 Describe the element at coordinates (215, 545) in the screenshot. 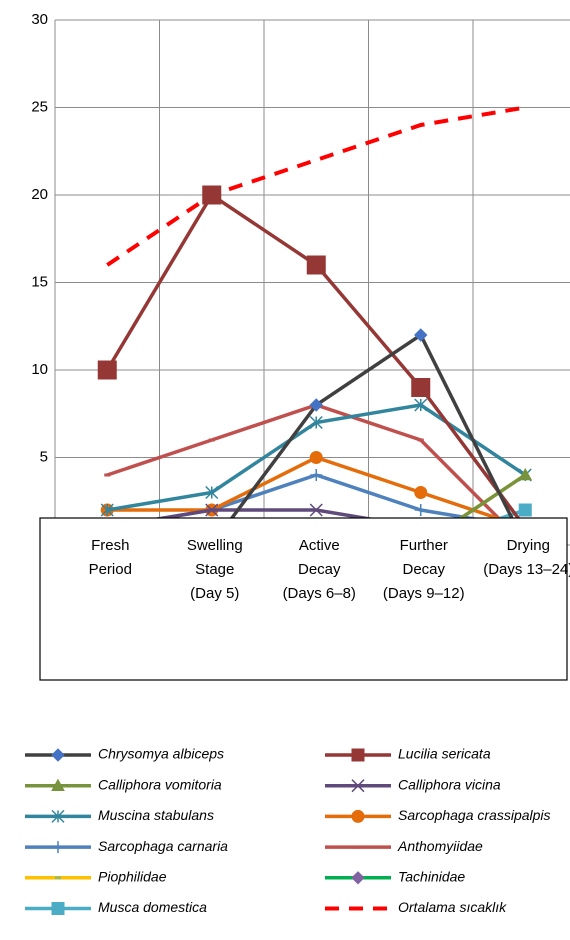

I see `x-tick-label: Swelling` at that location.